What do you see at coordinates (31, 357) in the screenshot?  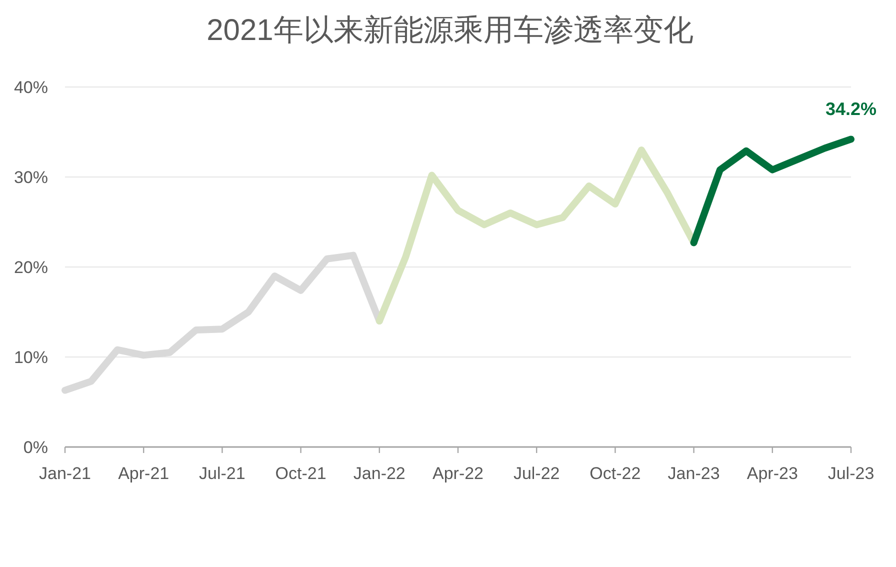 I see `y-tick-label: 10%` at bounding box center [31, 357].